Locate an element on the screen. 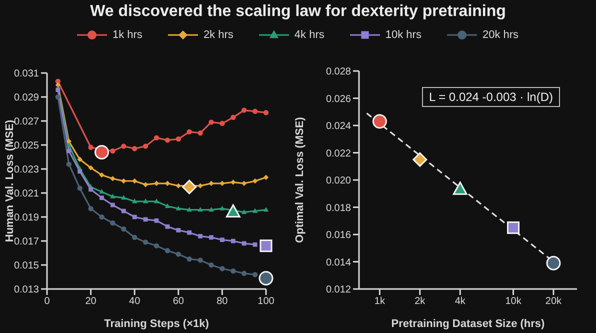 The height and width of the screenshot is (333, 596). y-tick-label: 0.022 is located at coordinates (339, 154).